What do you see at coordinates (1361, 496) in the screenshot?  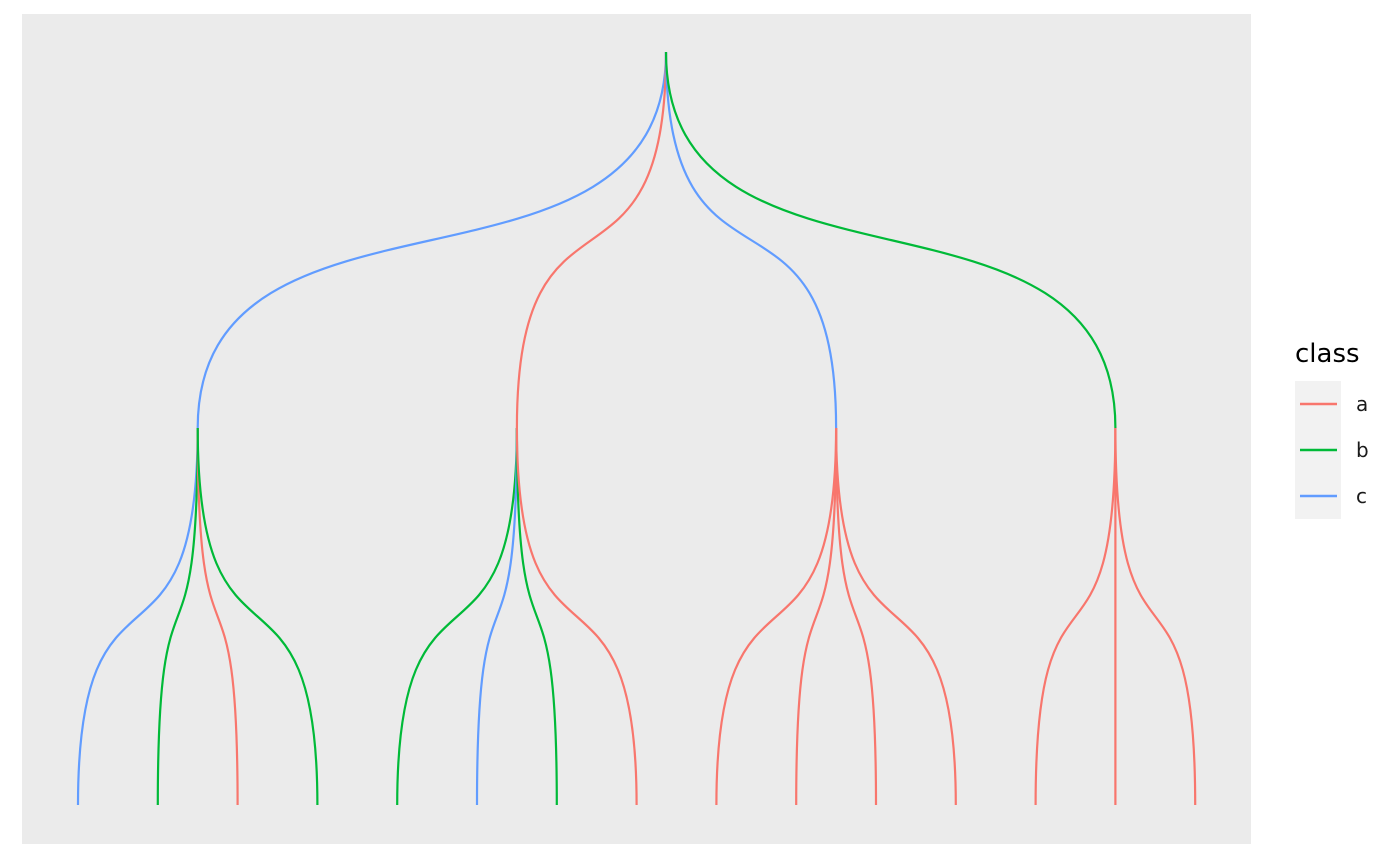 I see `legend-label-c: c` at bounding box center [1361, 496].